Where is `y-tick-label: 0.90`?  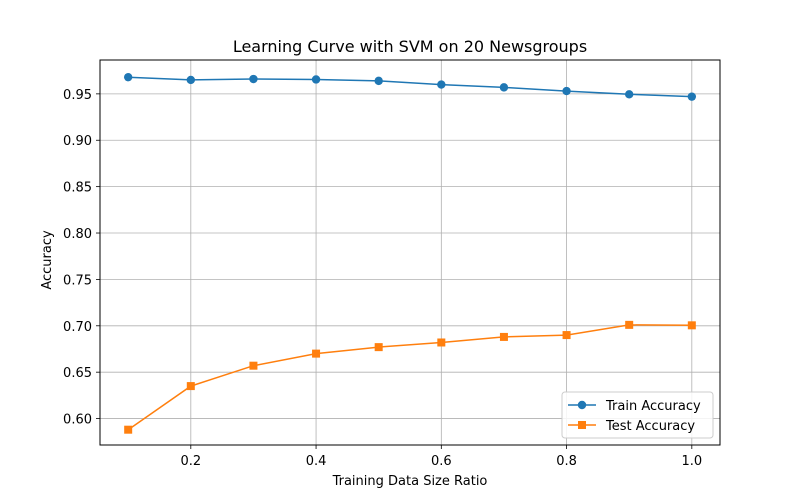 y-tick-label: 0.90 is located at coordinates (77, 141).